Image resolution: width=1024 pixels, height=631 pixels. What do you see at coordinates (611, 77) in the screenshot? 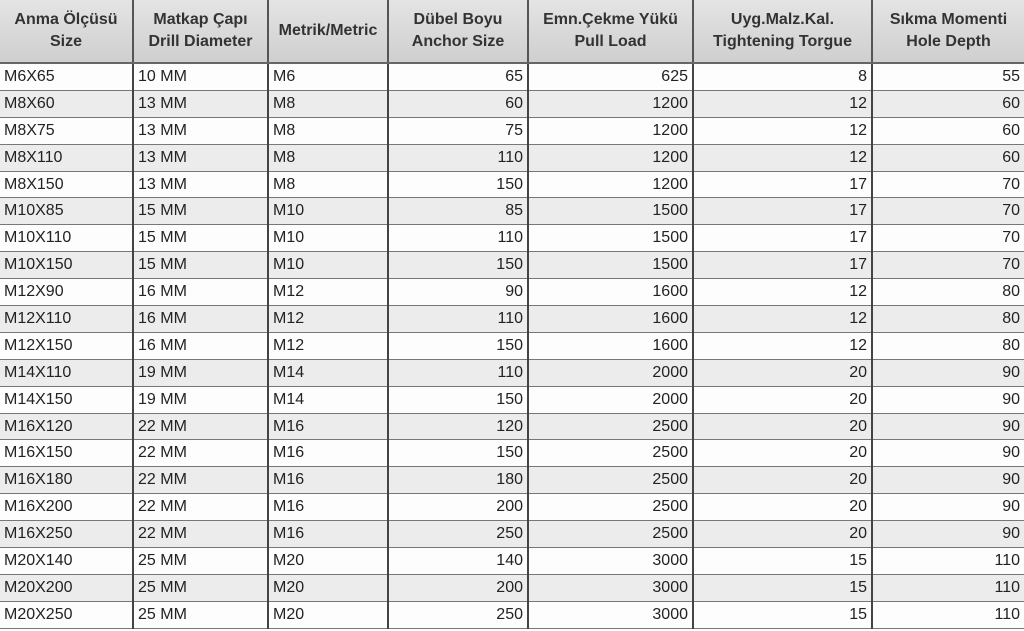
I see `cell-pull-load: 625` at bounding box center [611, 77].